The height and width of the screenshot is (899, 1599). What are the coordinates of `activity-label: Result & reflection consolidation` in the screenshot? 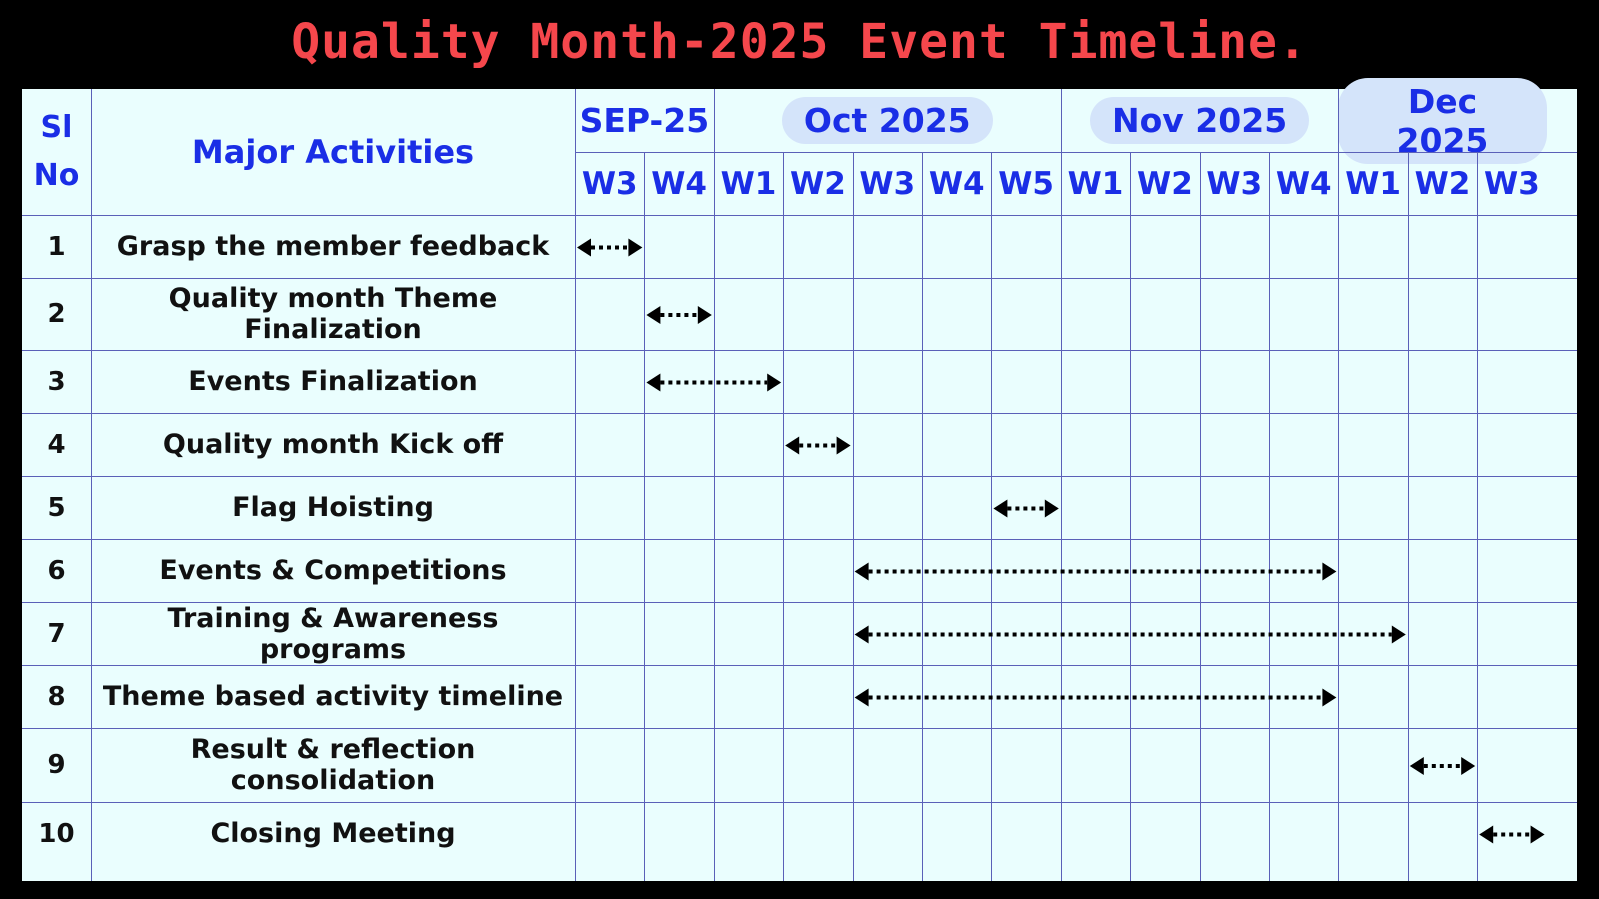 It's located at (333, 765).